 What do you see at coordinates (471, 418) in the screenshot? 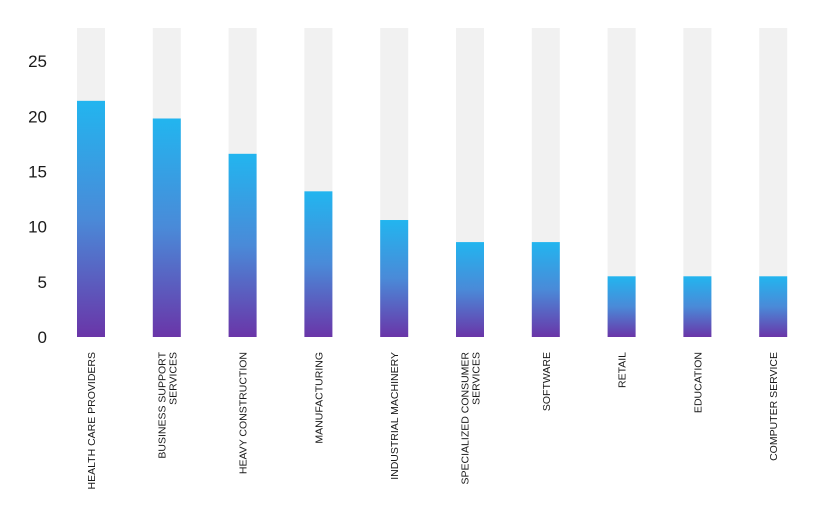
I see `x-tick-label: SPECIALIZED CONSUMERSERVICES` at bounding box center [471, 418].